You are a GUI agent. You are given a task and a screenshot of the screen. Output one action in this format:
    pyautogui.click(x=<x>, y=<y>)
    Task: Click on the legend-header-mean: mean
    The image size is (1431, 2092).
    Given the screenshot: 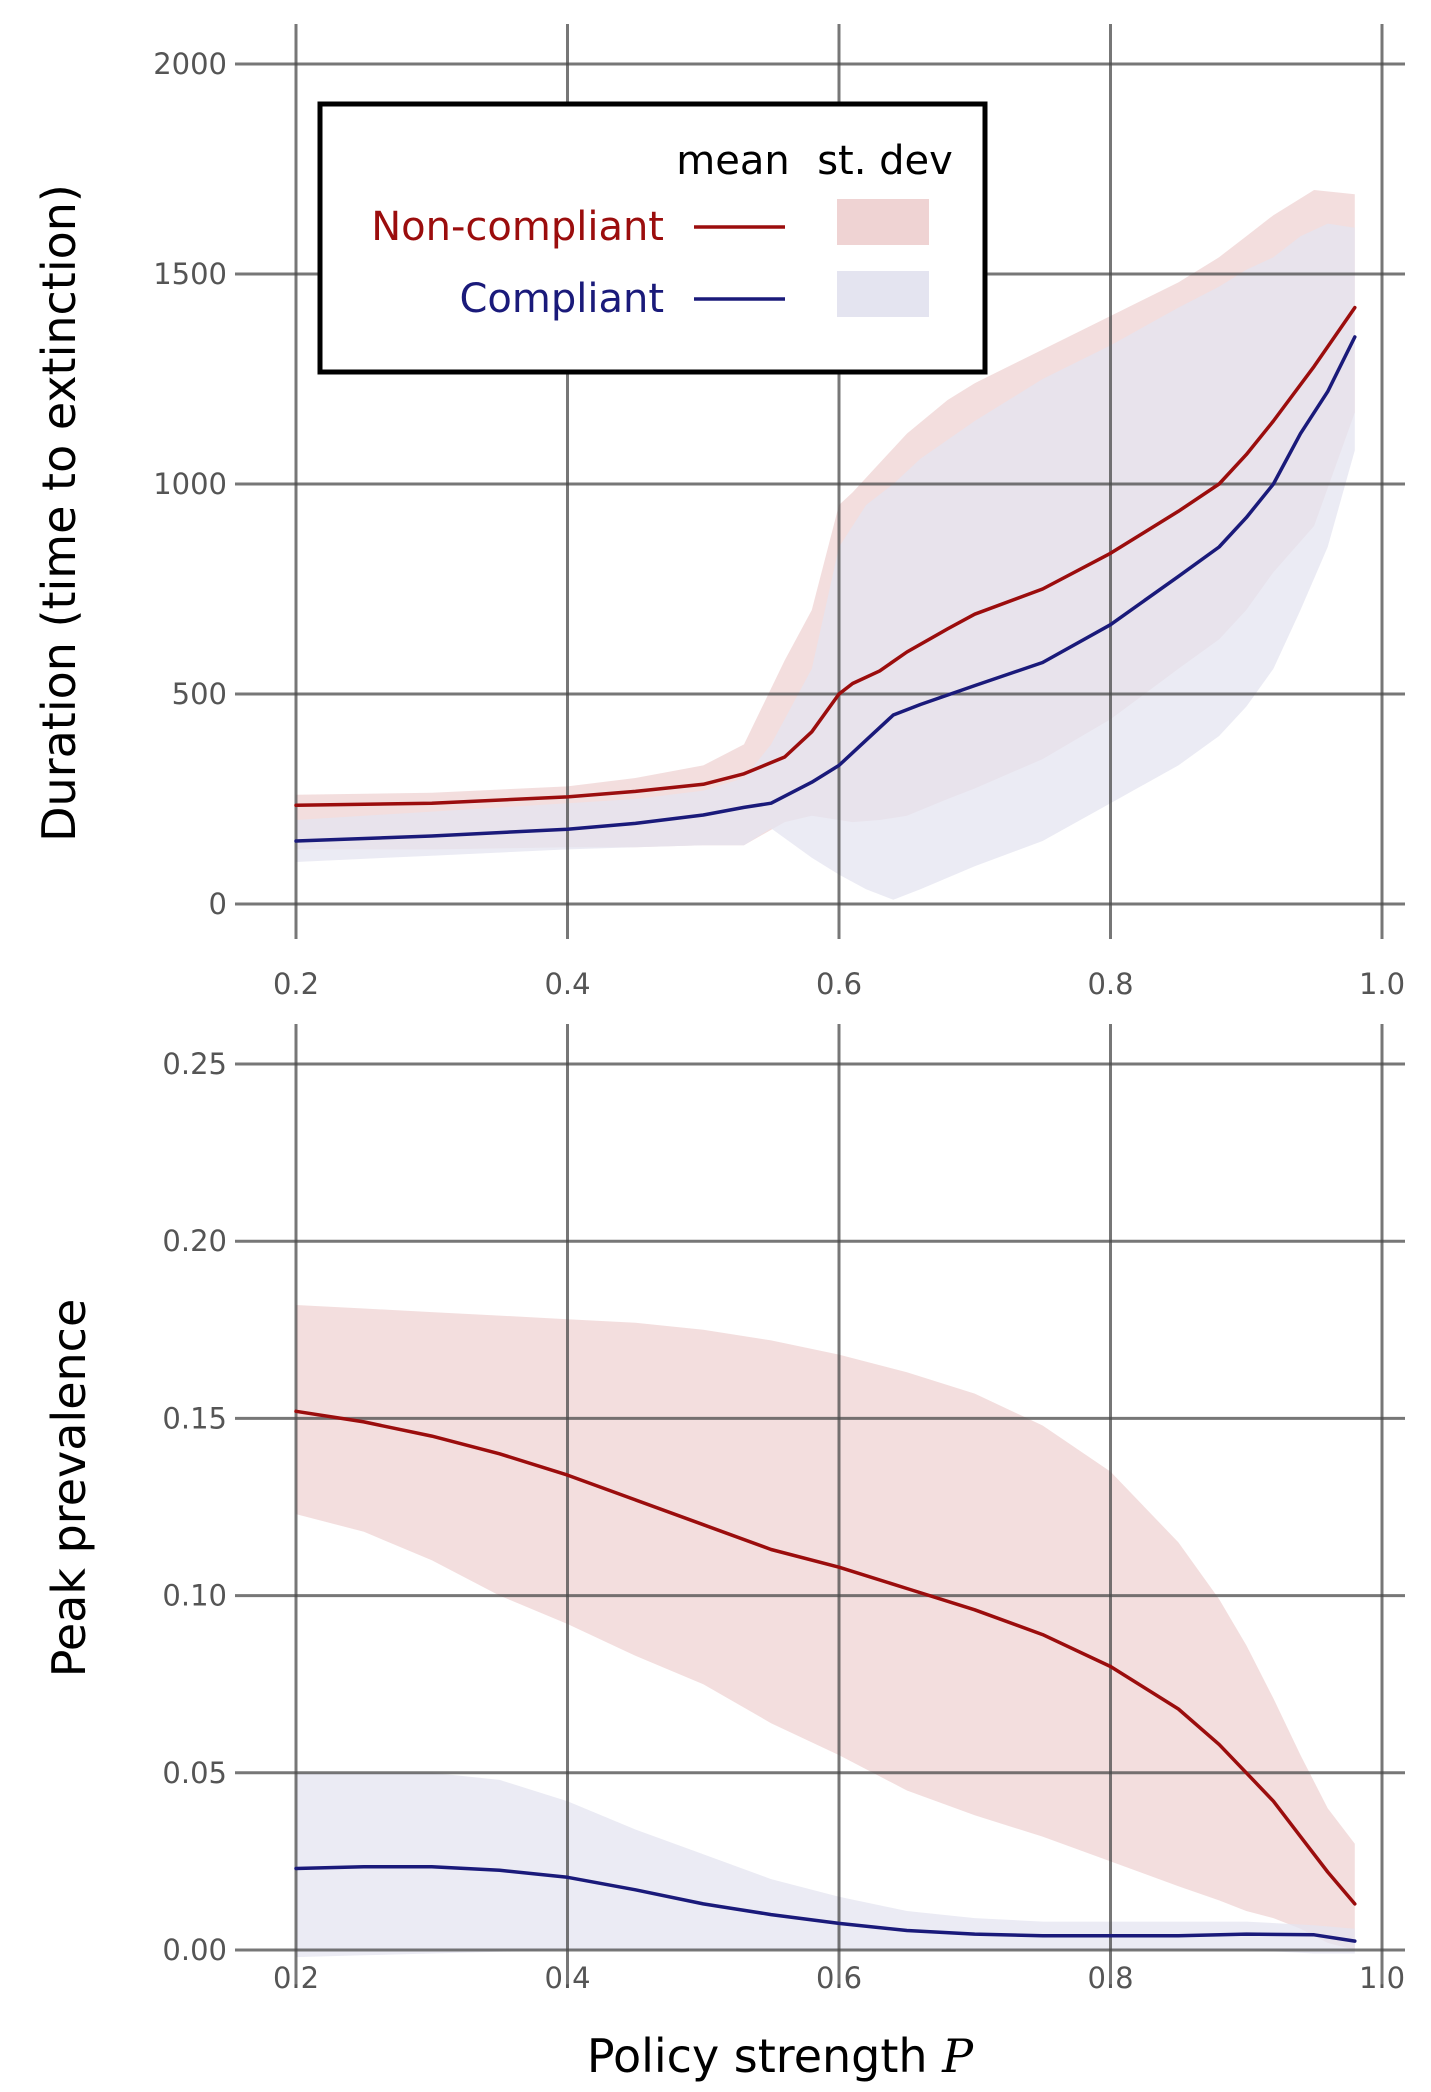 What is the action you would take?
    pyautogui.click(x=732, y=161)
    